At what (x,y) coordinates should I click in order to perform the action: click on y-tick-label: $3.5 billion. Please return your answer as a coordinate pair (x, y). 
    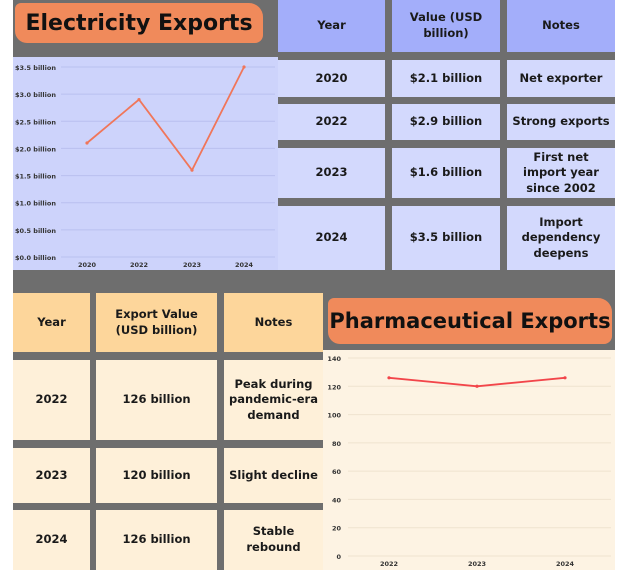
    Looking at the image, I should click on (35, 68).